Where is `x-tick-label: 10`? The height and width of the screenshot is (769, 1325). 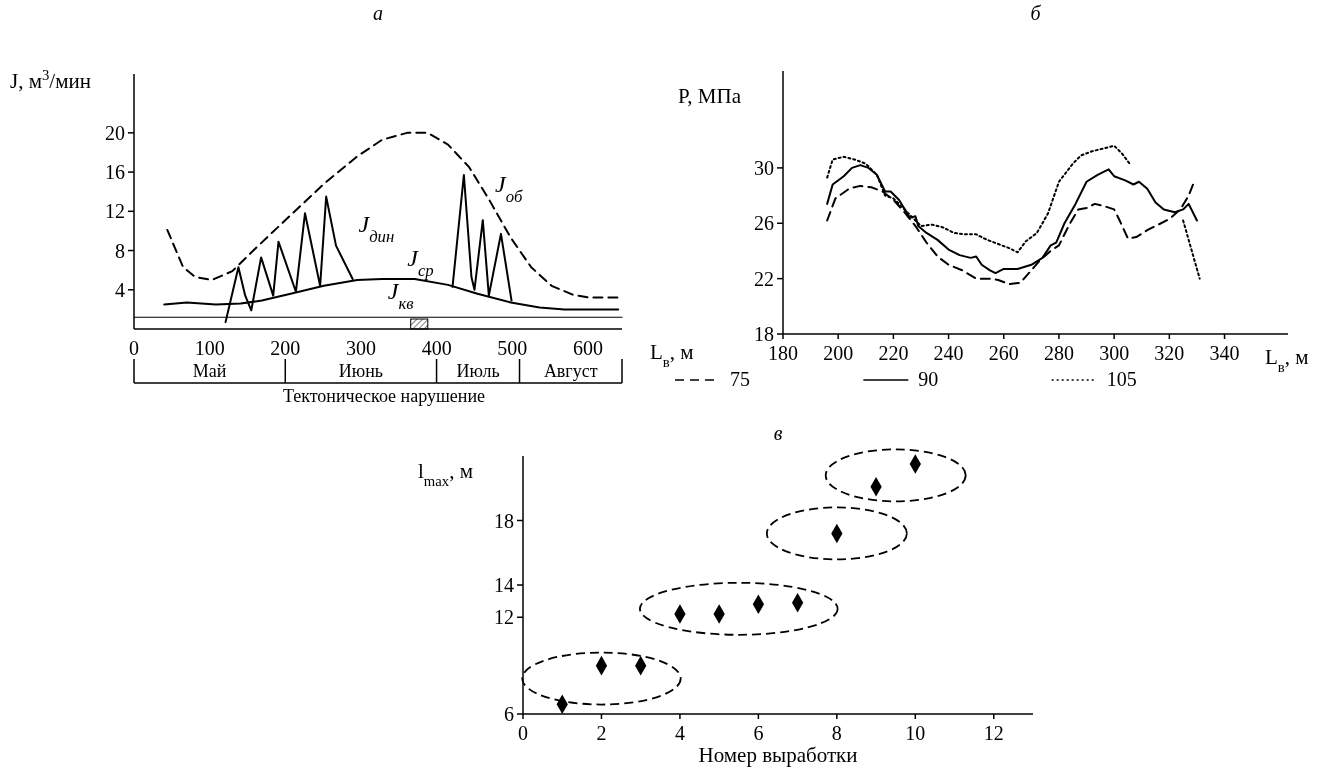
x-tick-label: 10 is located at coordinates (915, 733).